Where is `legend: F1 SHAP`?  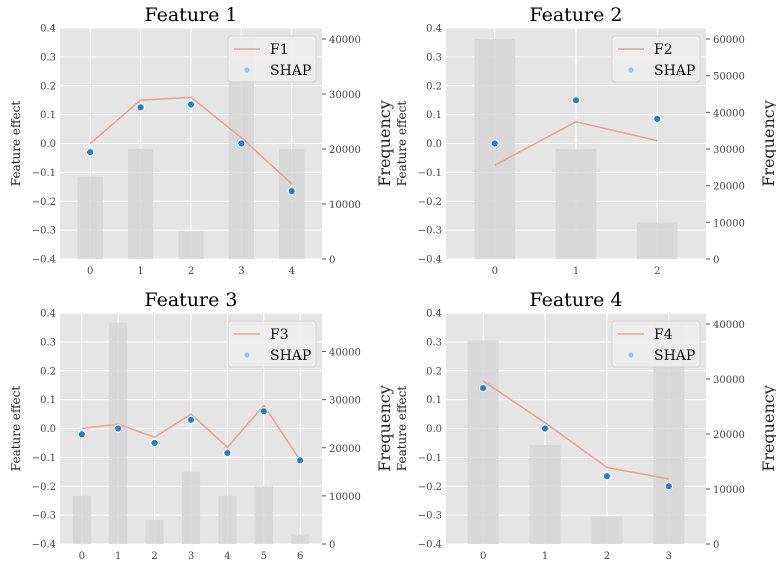 legend: F1 SHAP is located at coordinates (272, 59).